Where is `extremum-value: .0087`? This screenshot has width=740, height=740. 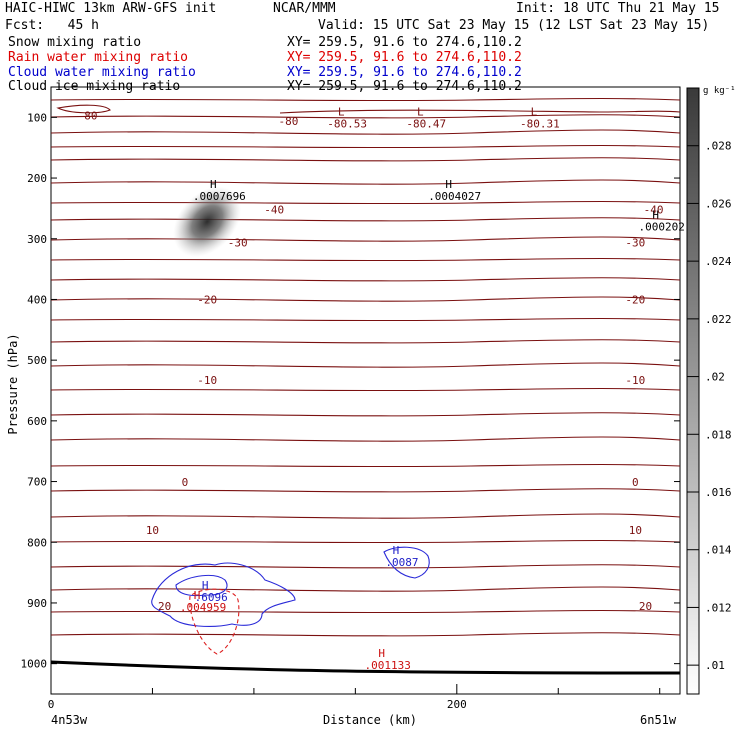
extremum-value: .0087 is located at coordinates (401, 562).